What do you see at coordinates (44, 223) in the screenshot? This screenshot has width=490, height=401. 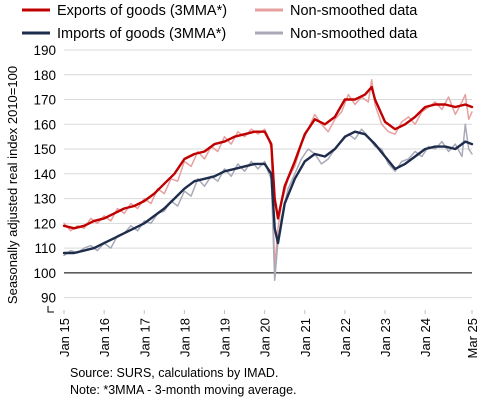 I see `y-tick-label: 120` at bounding box center [44, 223].